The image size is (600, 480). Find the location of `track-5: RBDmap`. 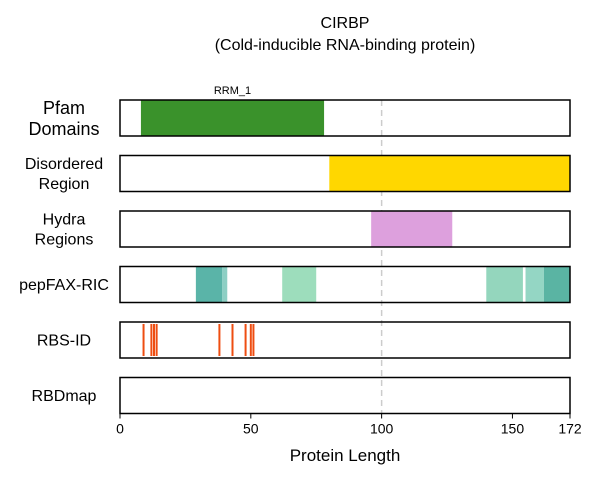

track-5: RBDmap is located at coordinates (301, 395).